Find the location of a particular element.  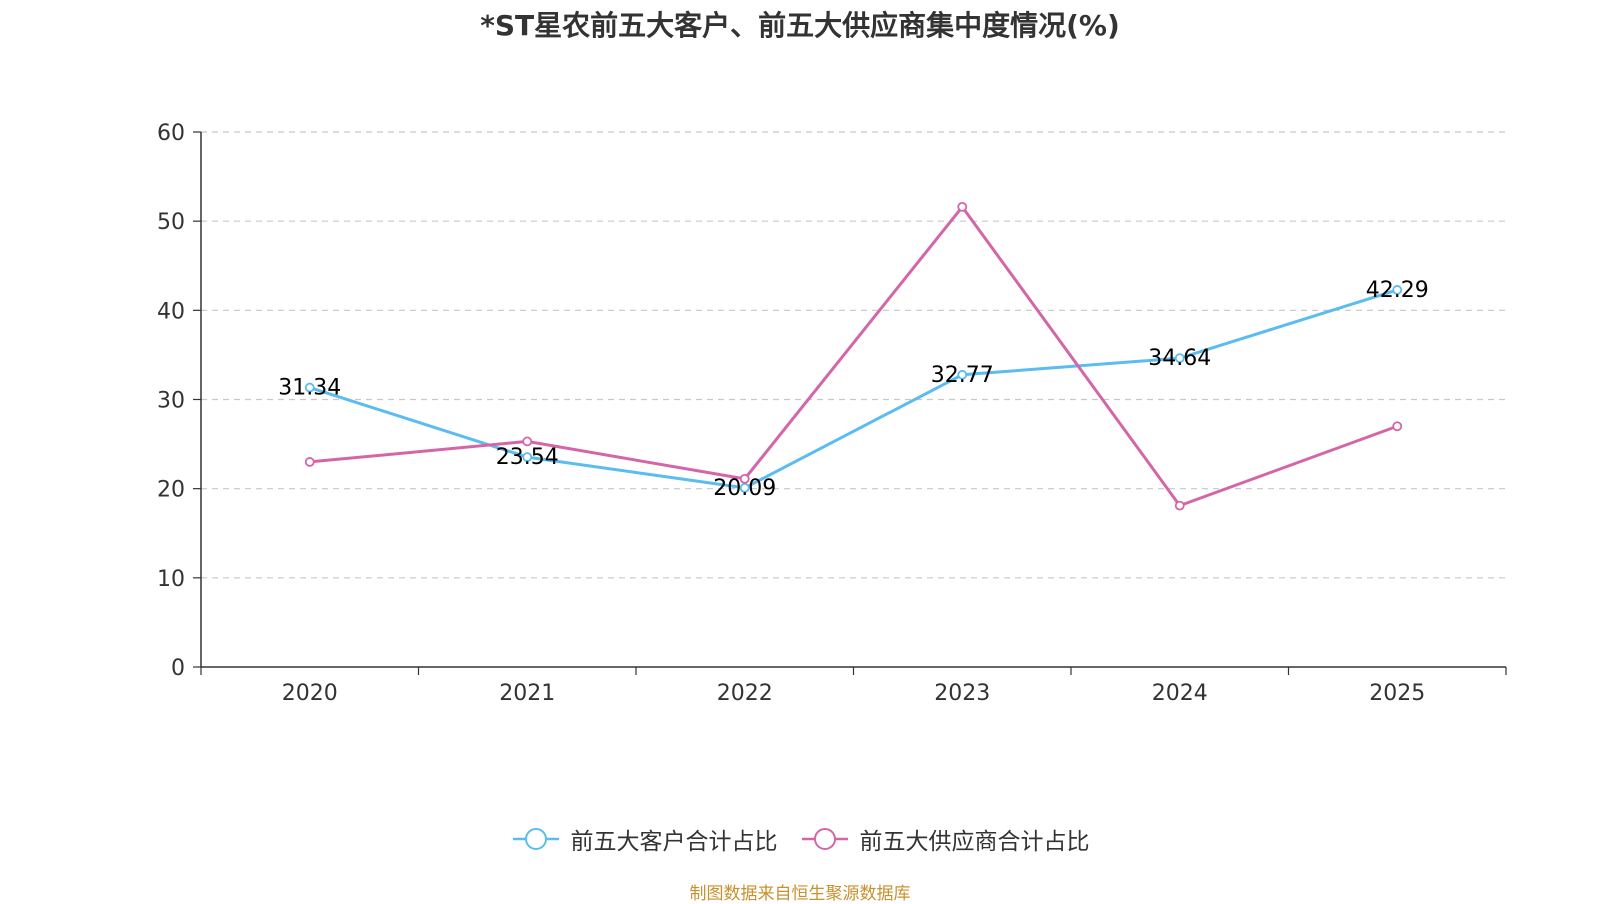

data-label: 31.34 is located at coordinates (309, 388).